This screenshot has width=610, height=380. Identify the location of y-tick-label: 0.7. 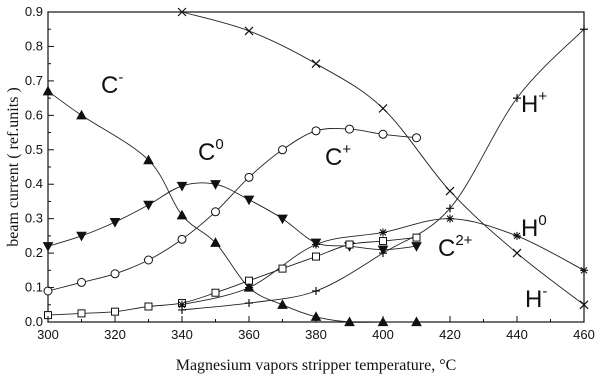
(34, 80).